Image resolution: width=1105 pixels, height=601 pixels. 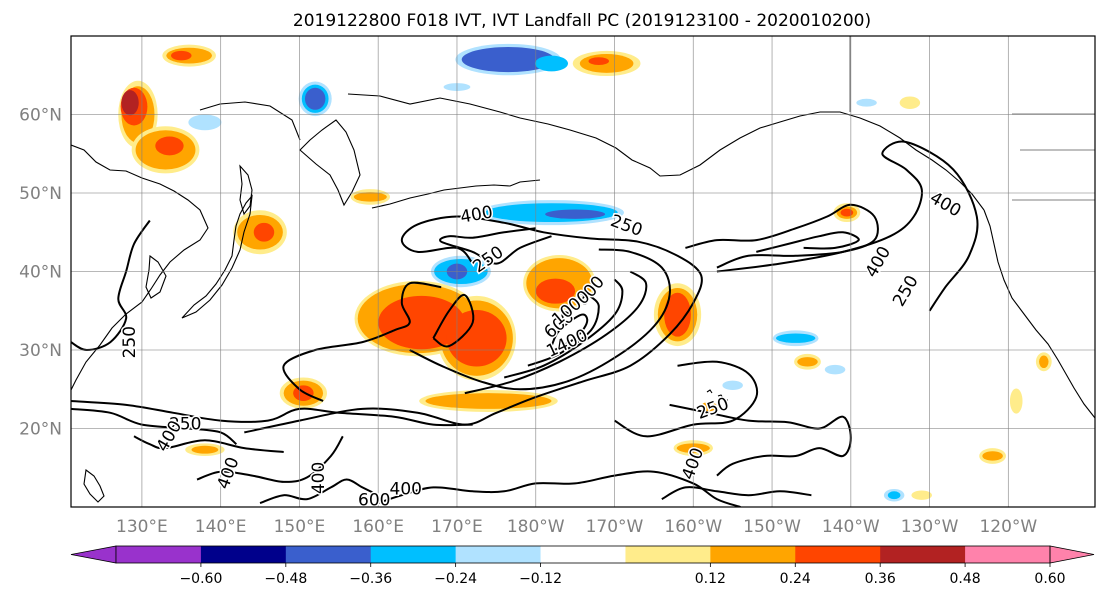 What do you see at coordinates (93, 554) in the screenshot?
I see `colorbar-extend-low` at bounding box center [93, 554].